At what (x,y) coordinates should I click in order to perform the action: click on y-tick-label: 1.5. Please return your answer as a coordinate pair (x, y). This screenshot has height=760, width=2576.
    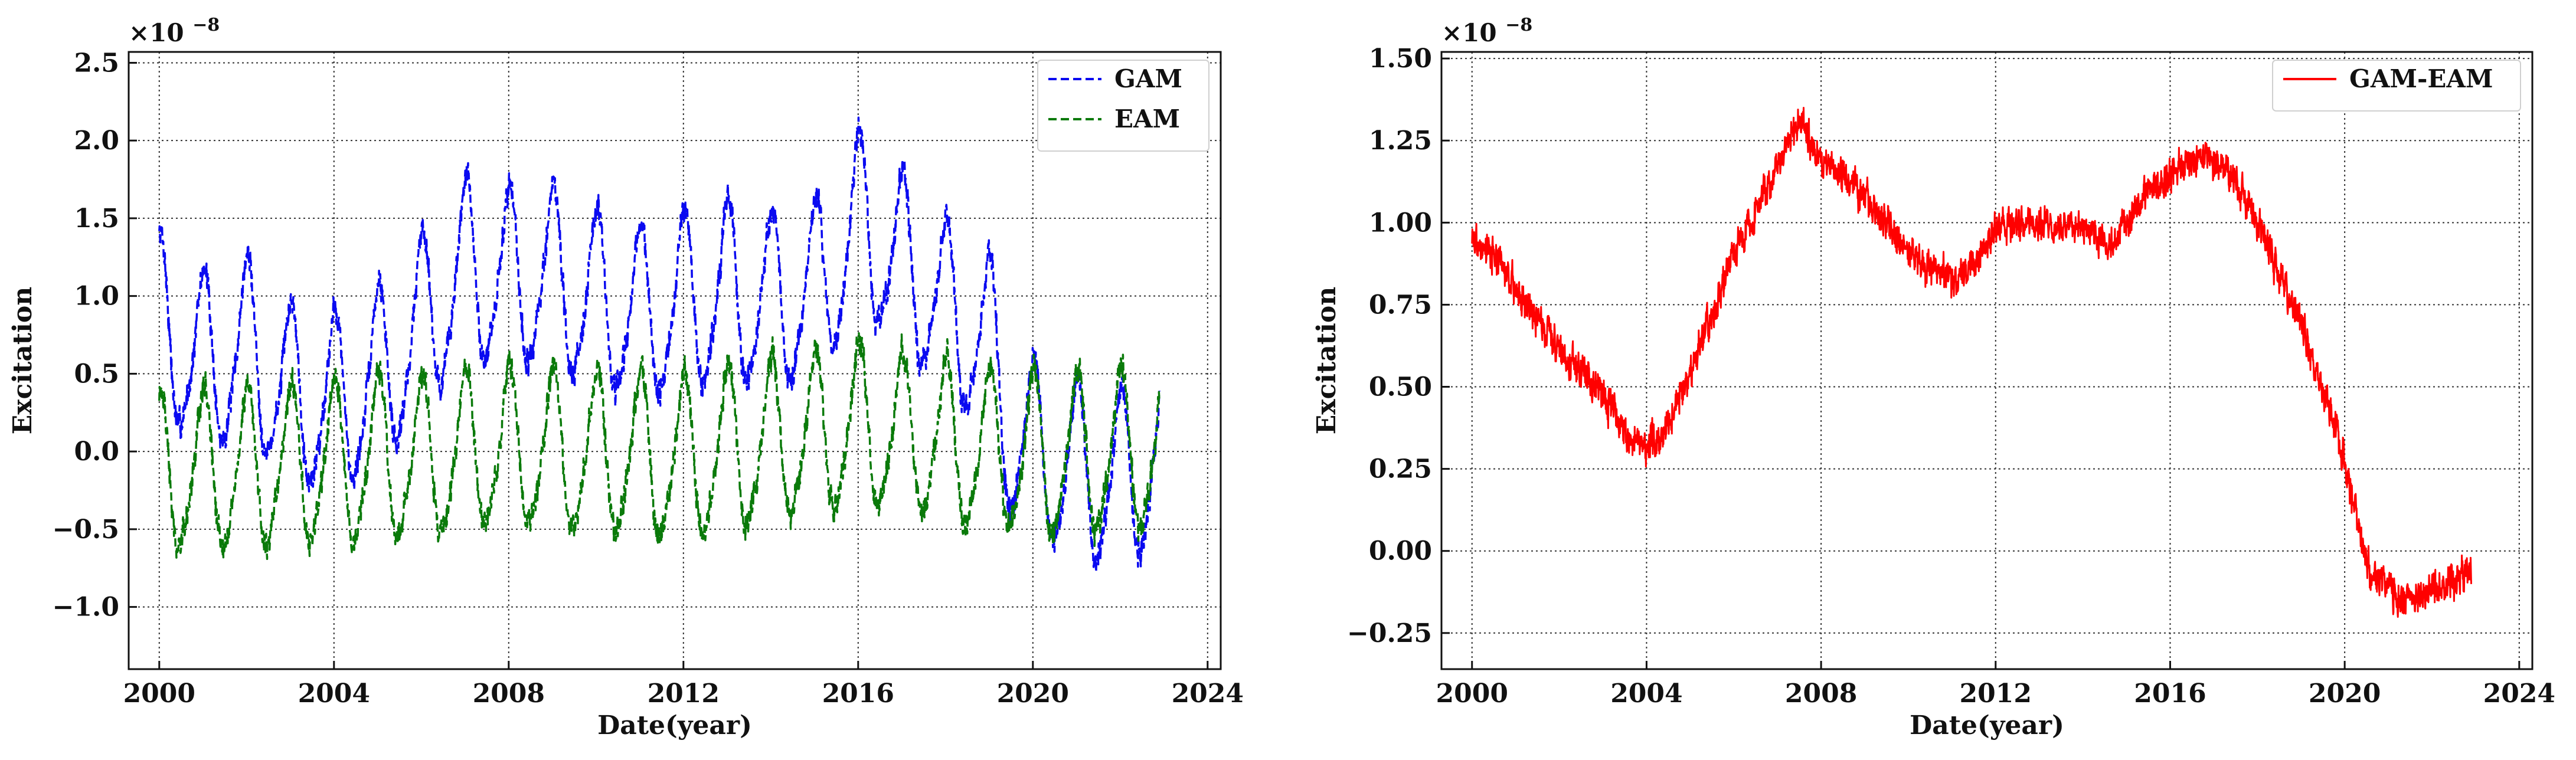
    Looking at the image, I should click on (96, 219).